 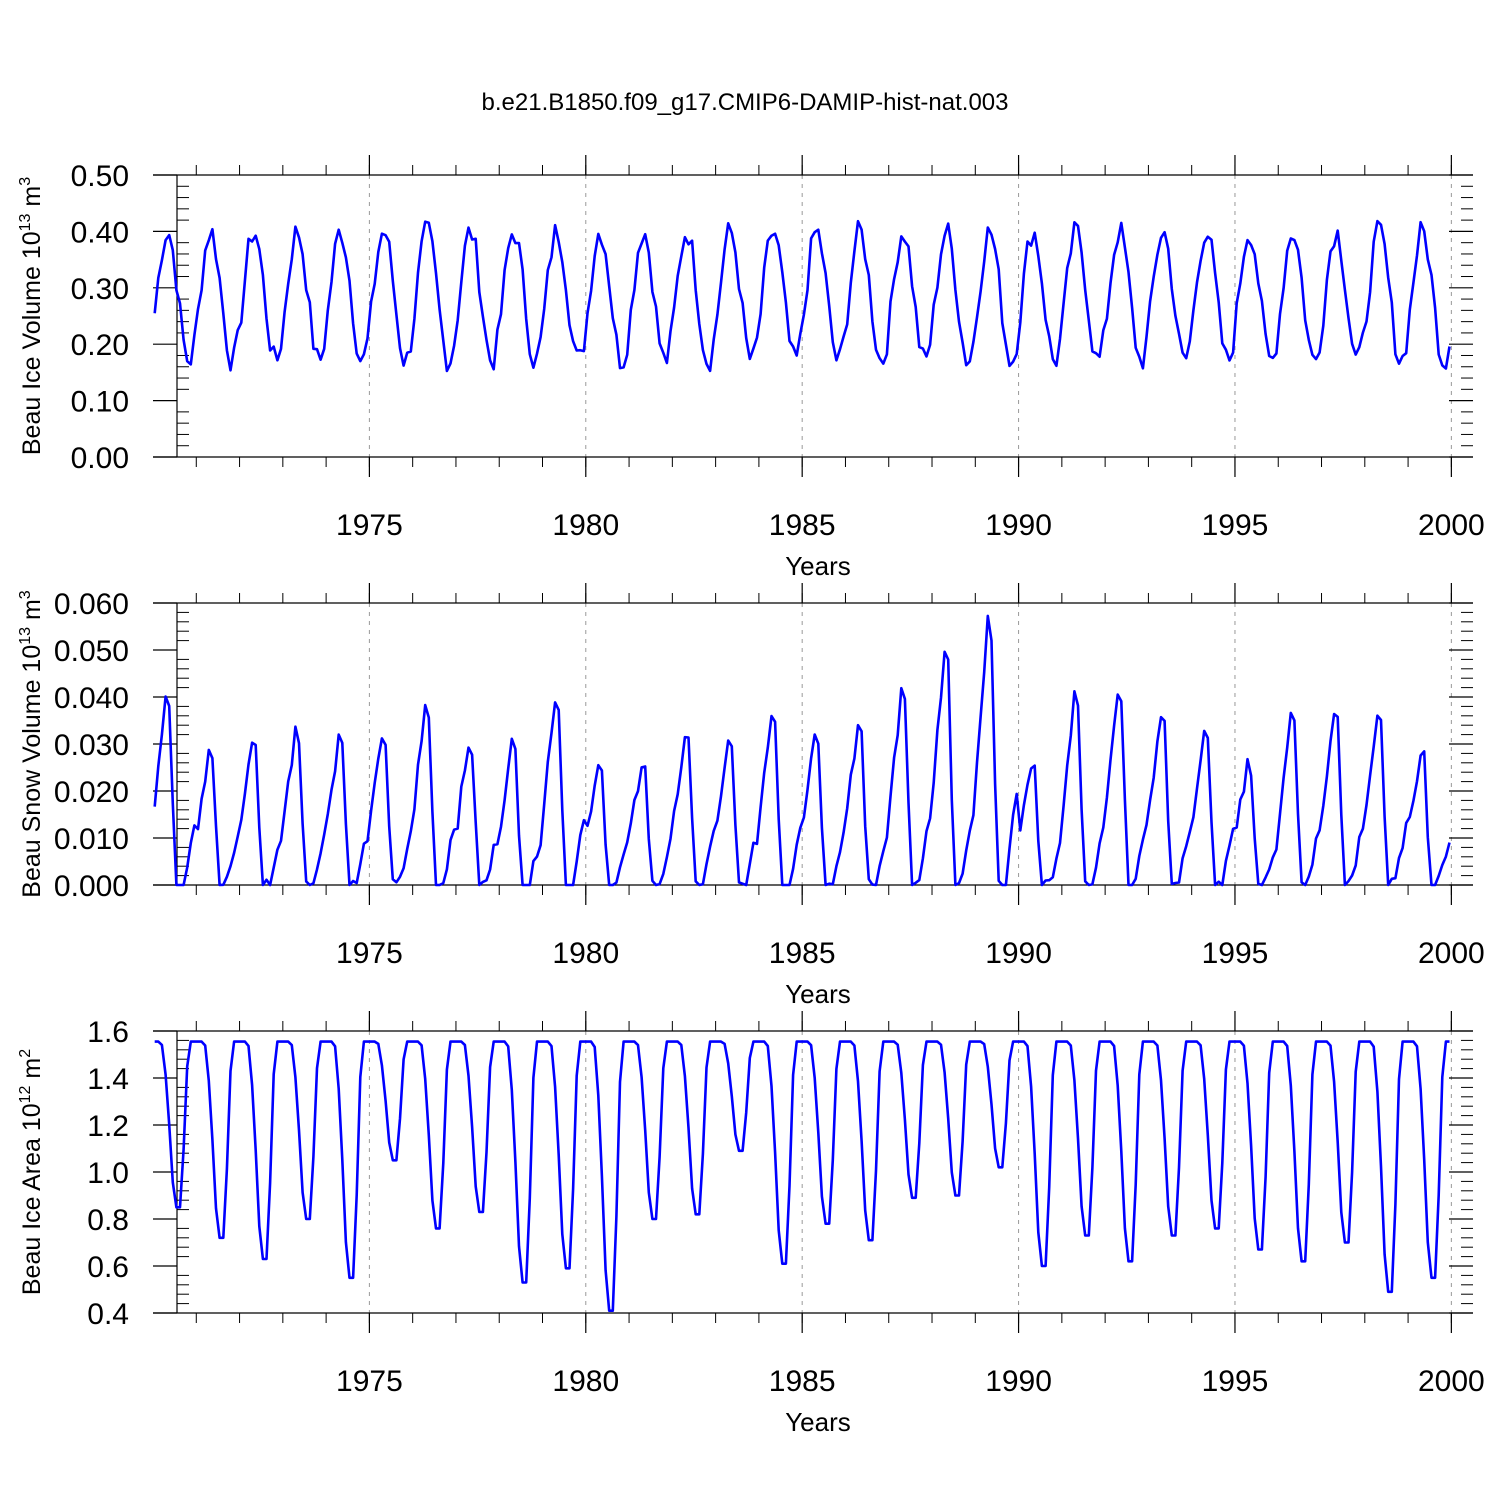 What do you see at coordinates (108, 1267) in the screenshot?
I see `y-tick-label: 0.6` at bounding box center [108, 1267].